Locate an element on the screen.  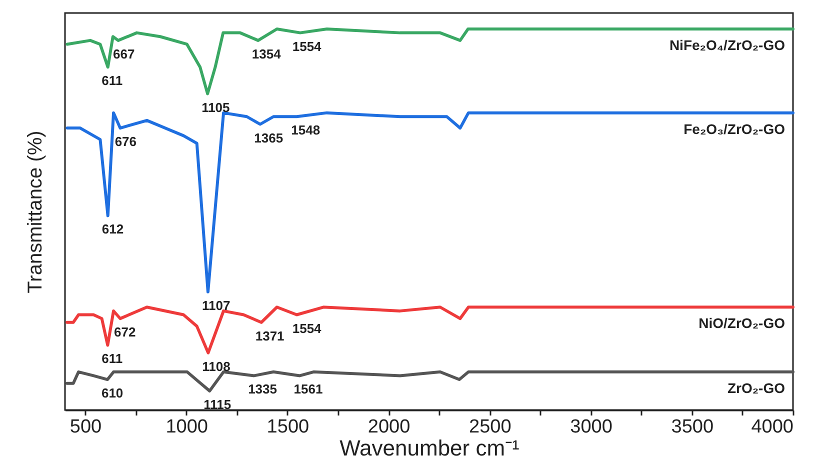
annotation: 1365 is located at coordinates (269, 138).